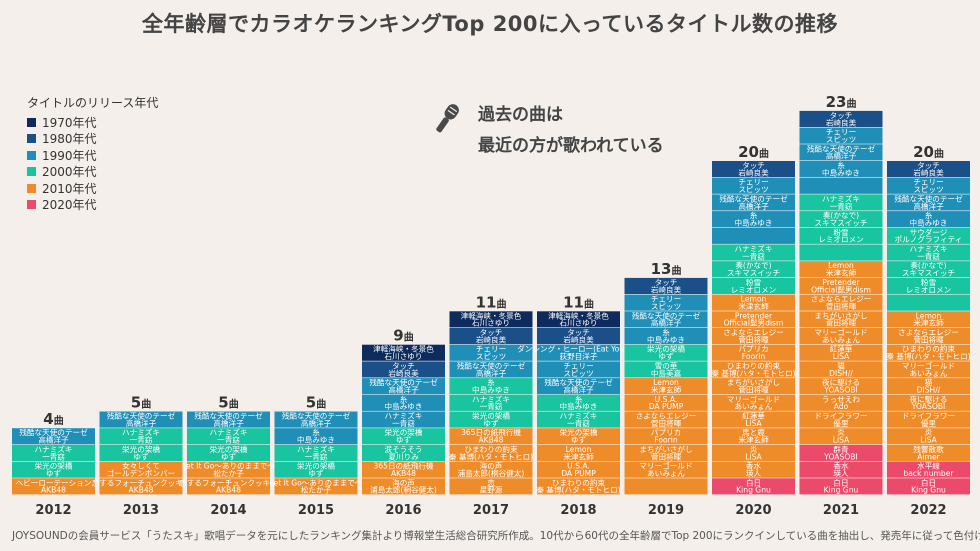 The height and width of the screenshot is (551, 980). I want to click on segment-artist-label: DA PUMP, so click(578, 473).